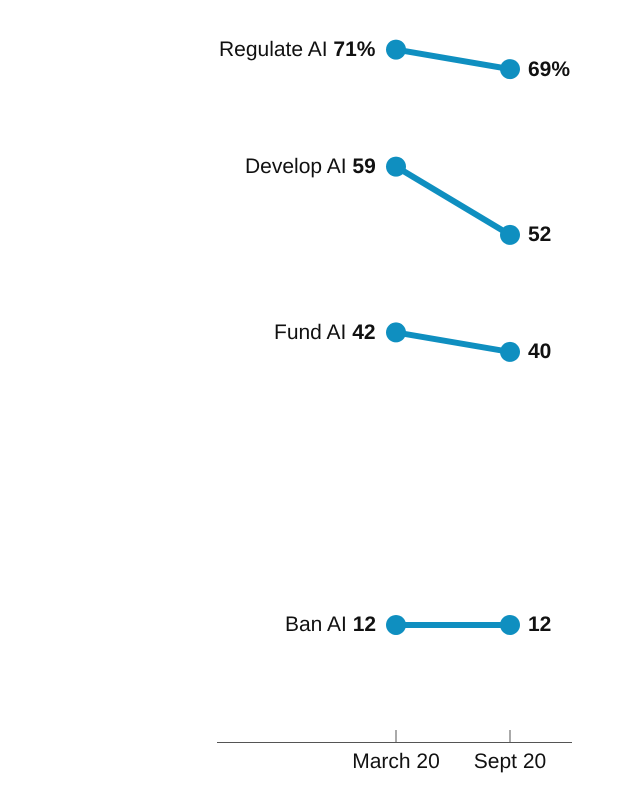  Describe the element at coordinates (316, 624) in the screenshot. I see `series-label: Ban AI` at that location.